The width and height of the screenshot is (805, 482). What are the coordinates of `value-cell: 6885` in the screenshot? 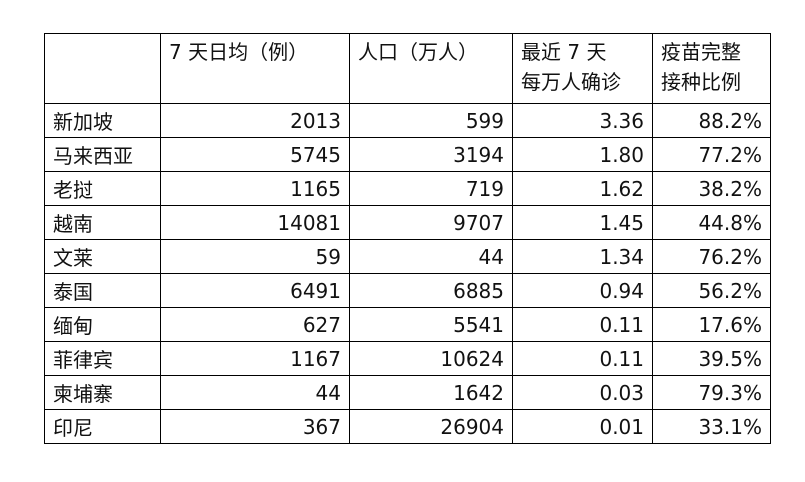 It's located at (431, 290).